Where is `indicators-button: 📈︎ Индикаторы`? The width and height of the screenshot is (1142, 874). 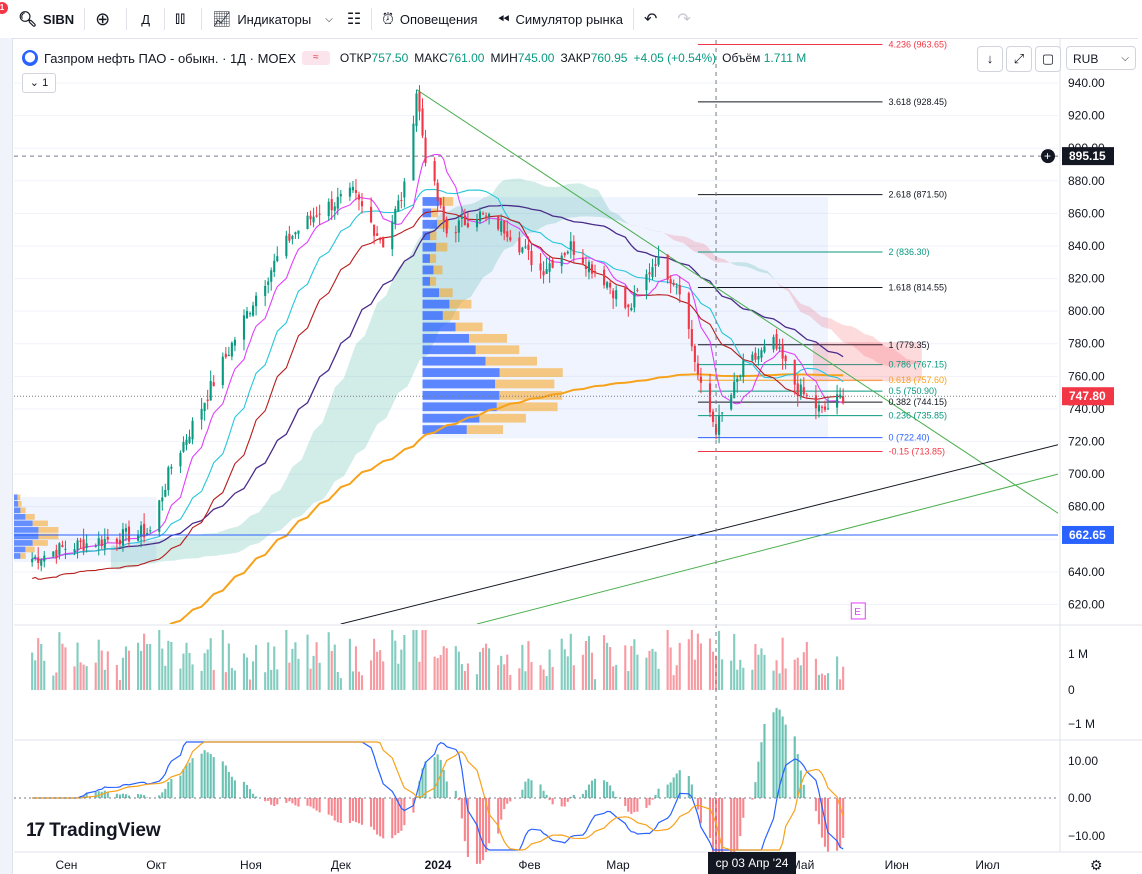
indicators-button: 📈︎ Индикаторы is located at coordinates (261, 19).